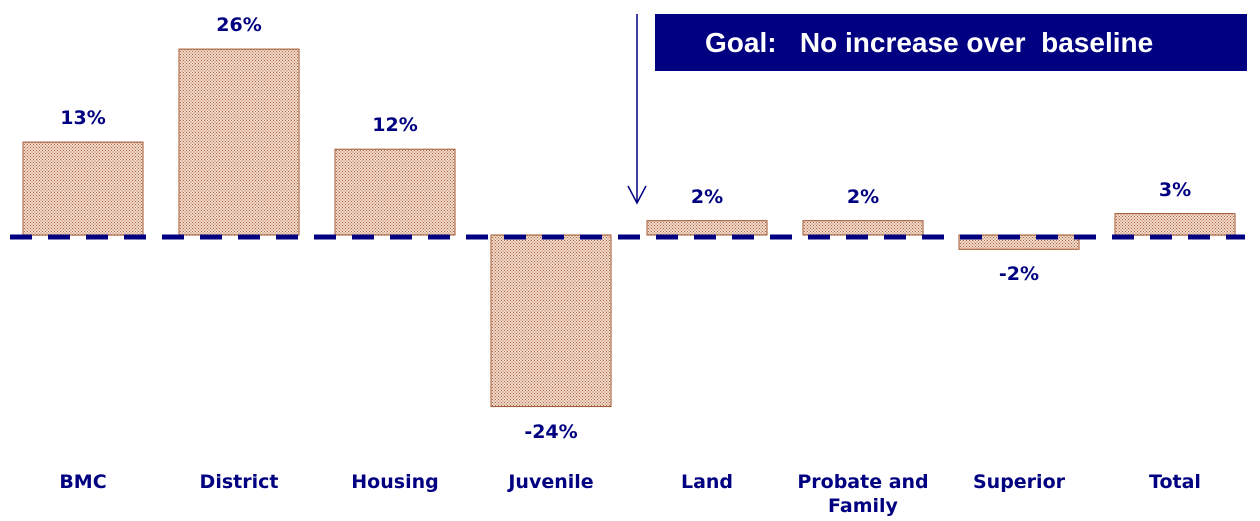  Describe the element at coordinates (707, 228) in the screenshot. I see `bar-land` at that location.